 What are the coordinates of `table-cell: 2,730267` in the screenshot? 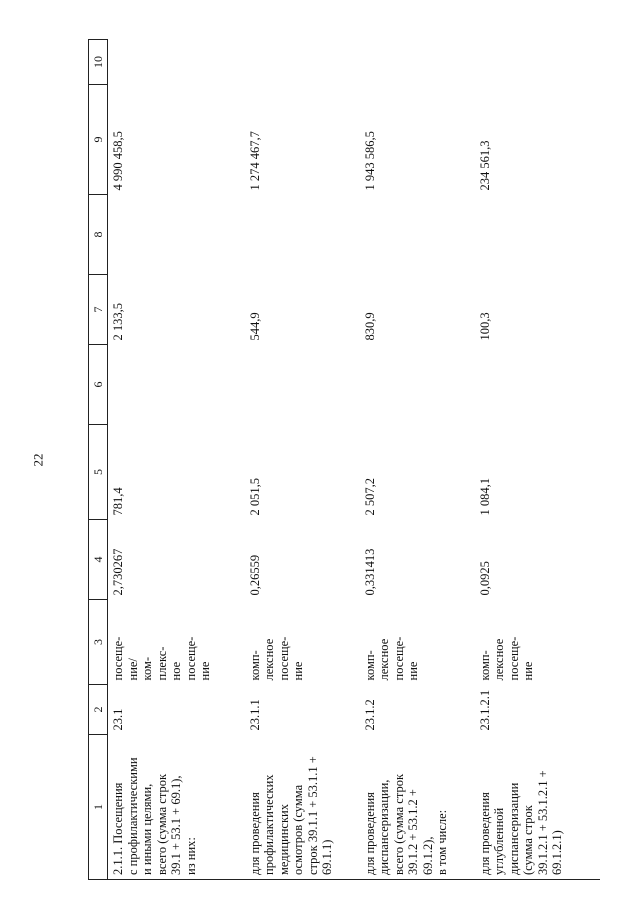 It's located at (118, 572).